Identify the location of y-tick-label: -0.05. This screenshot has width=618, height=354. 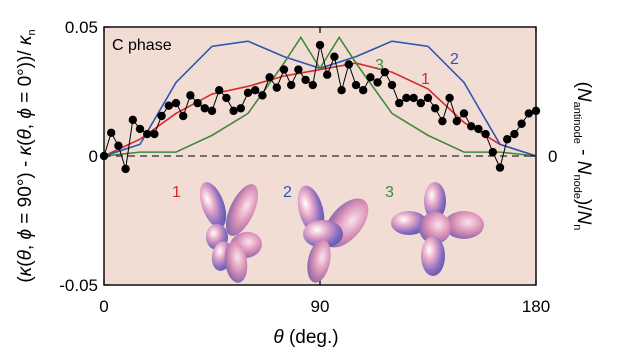
(78, 285).